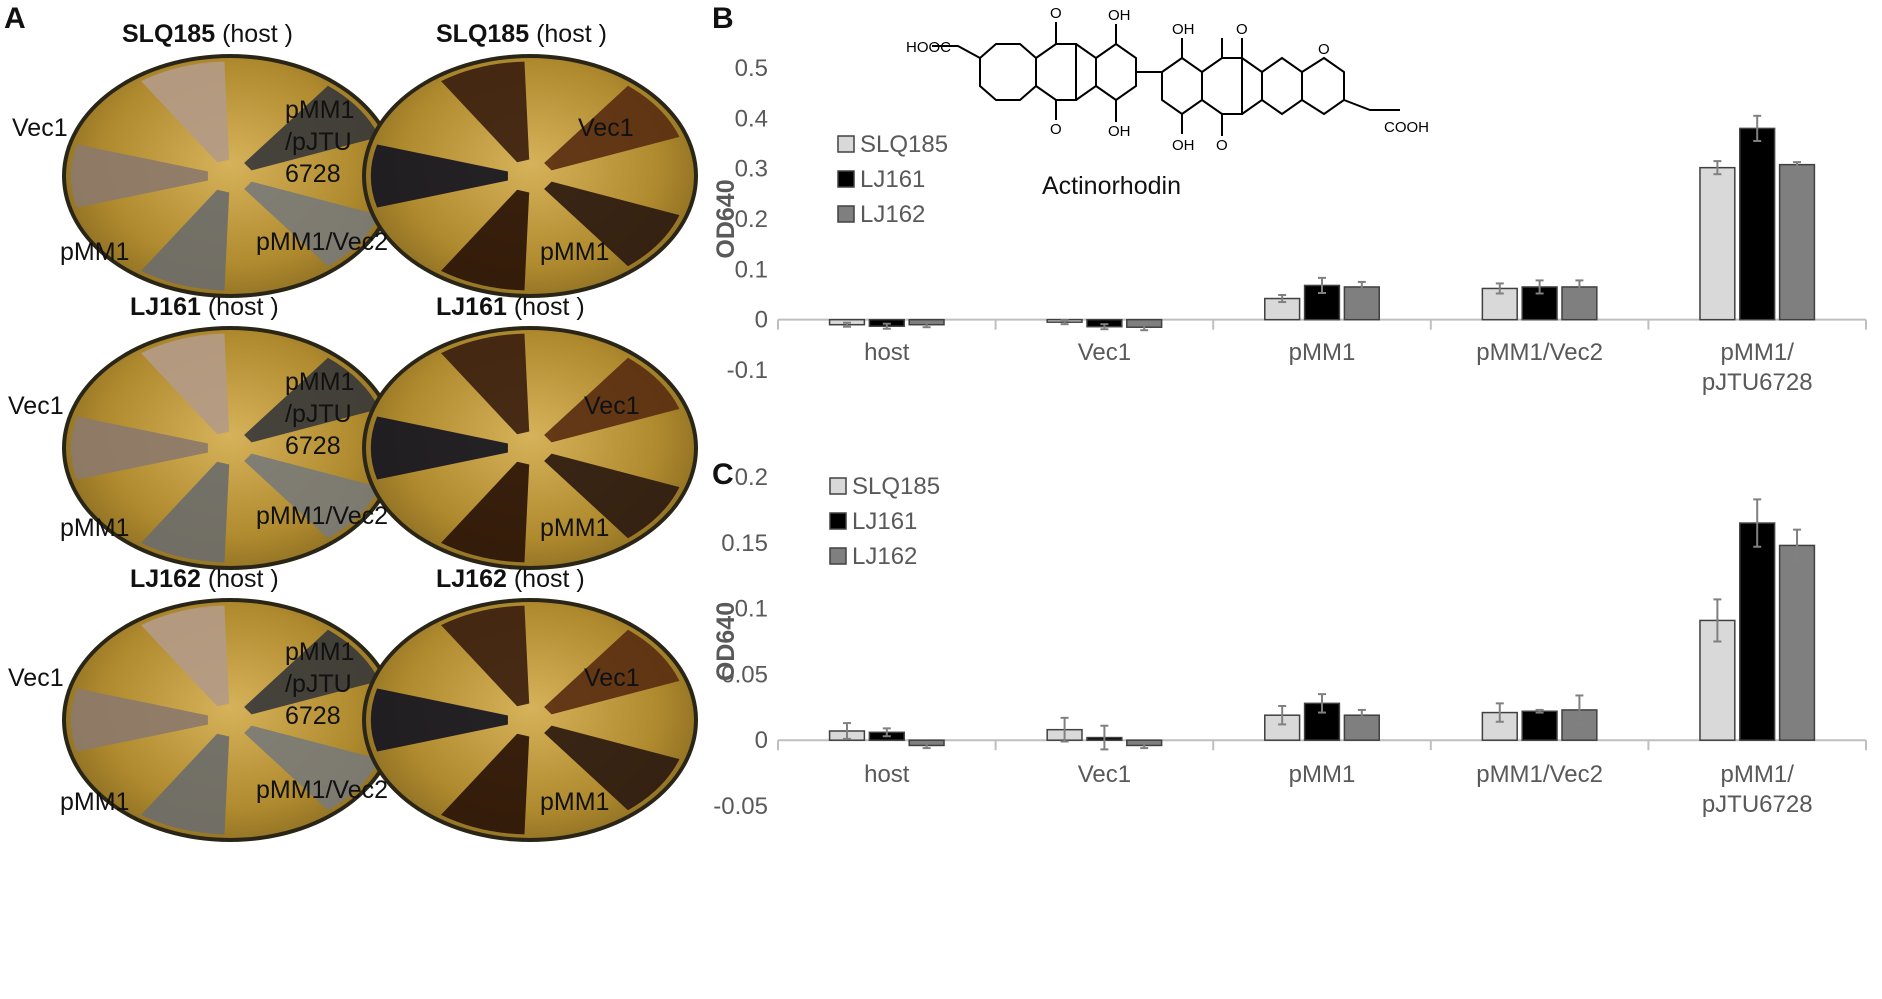  I want to click on y-tick-label: 0.15, so click(744, 543).